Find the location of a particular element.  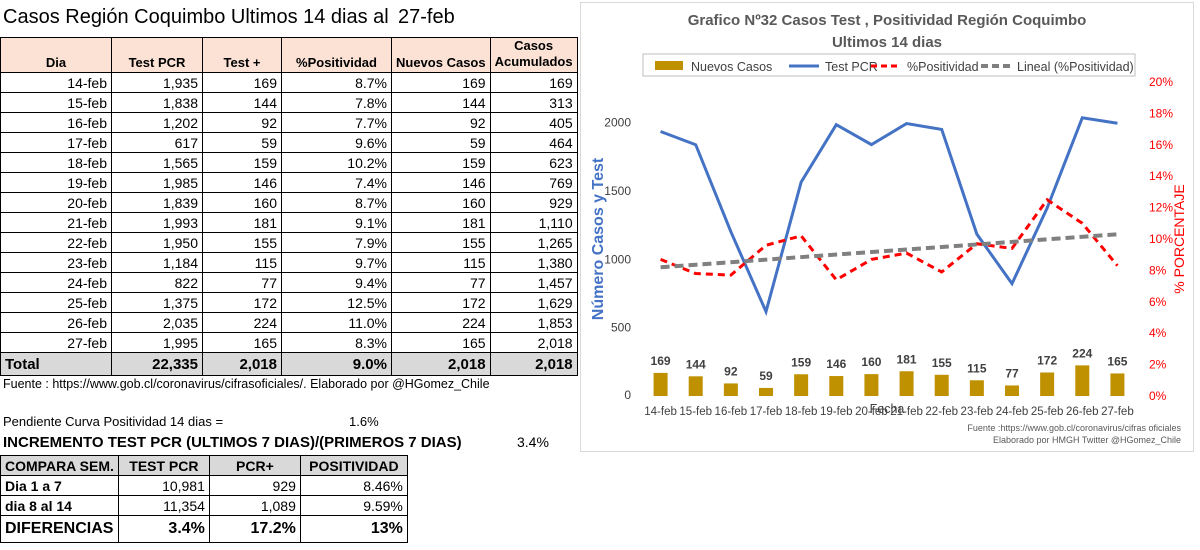

table-row: 17-feb 617 59 9.6% 59 464 is located at coordinates (289, 142).